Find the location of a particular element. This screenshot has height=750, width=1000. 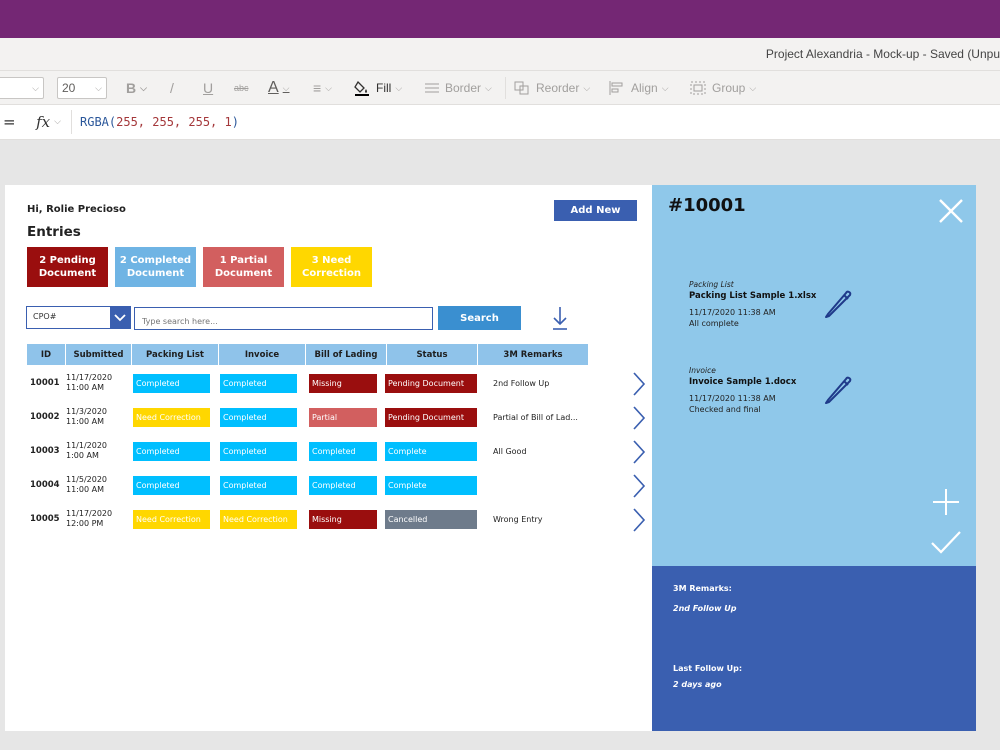

search-input is located at coordinates (283, 318).